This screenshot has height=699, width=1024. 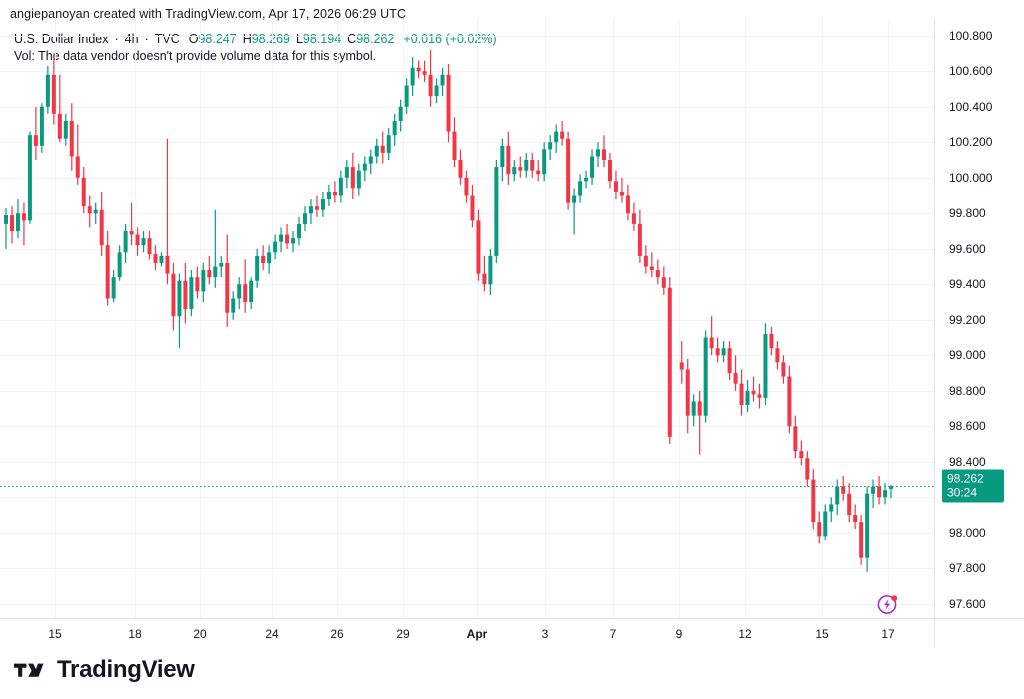 I want to click on legend-symbol-name: U.S. Dollar Index, so click(x=61, y=39).